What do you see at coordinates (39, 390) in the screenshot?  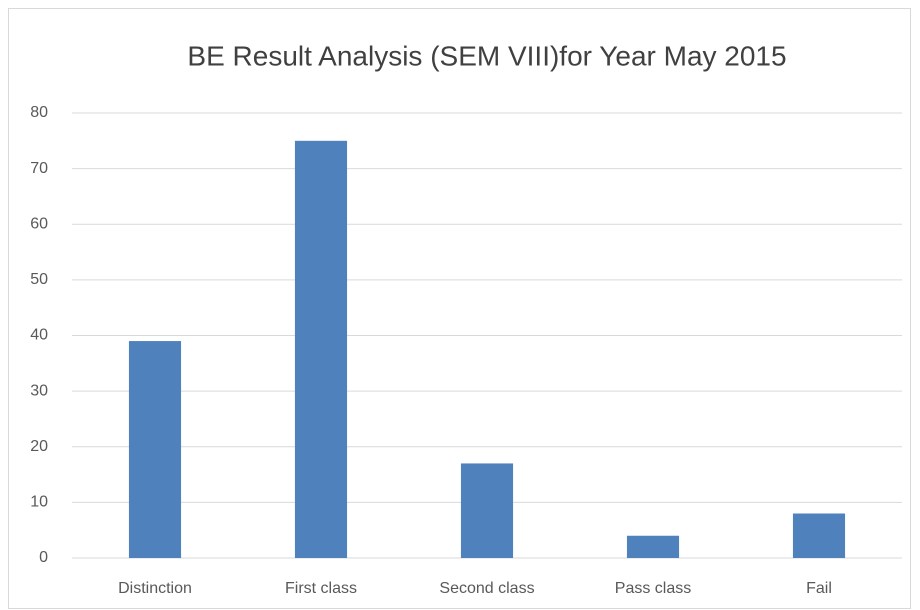 I see `y-tick-label: 30` at bounding box center [39, 390].